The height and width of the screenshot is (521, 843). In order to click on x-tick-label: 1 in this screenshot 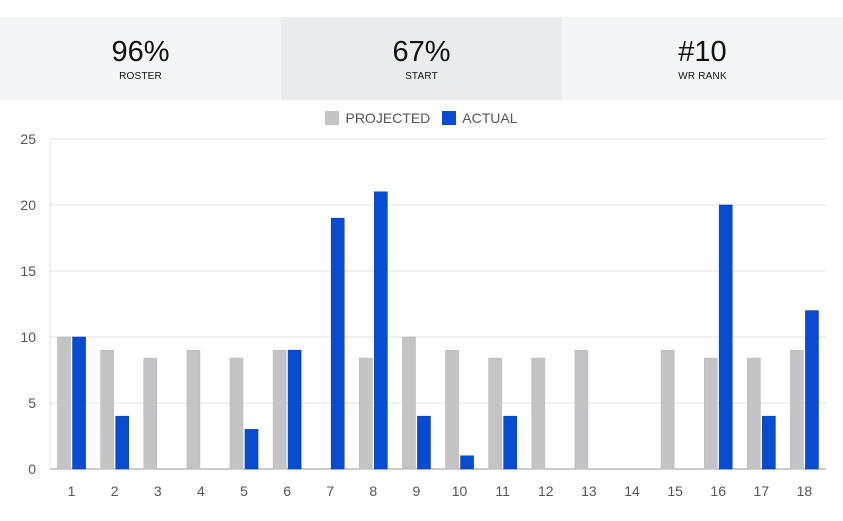, I will do `click(72, 491)`.